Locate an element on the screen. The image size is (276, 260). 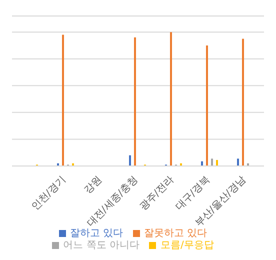
legend-label: 잘하고 있다 is located at coordinates (96, 233).